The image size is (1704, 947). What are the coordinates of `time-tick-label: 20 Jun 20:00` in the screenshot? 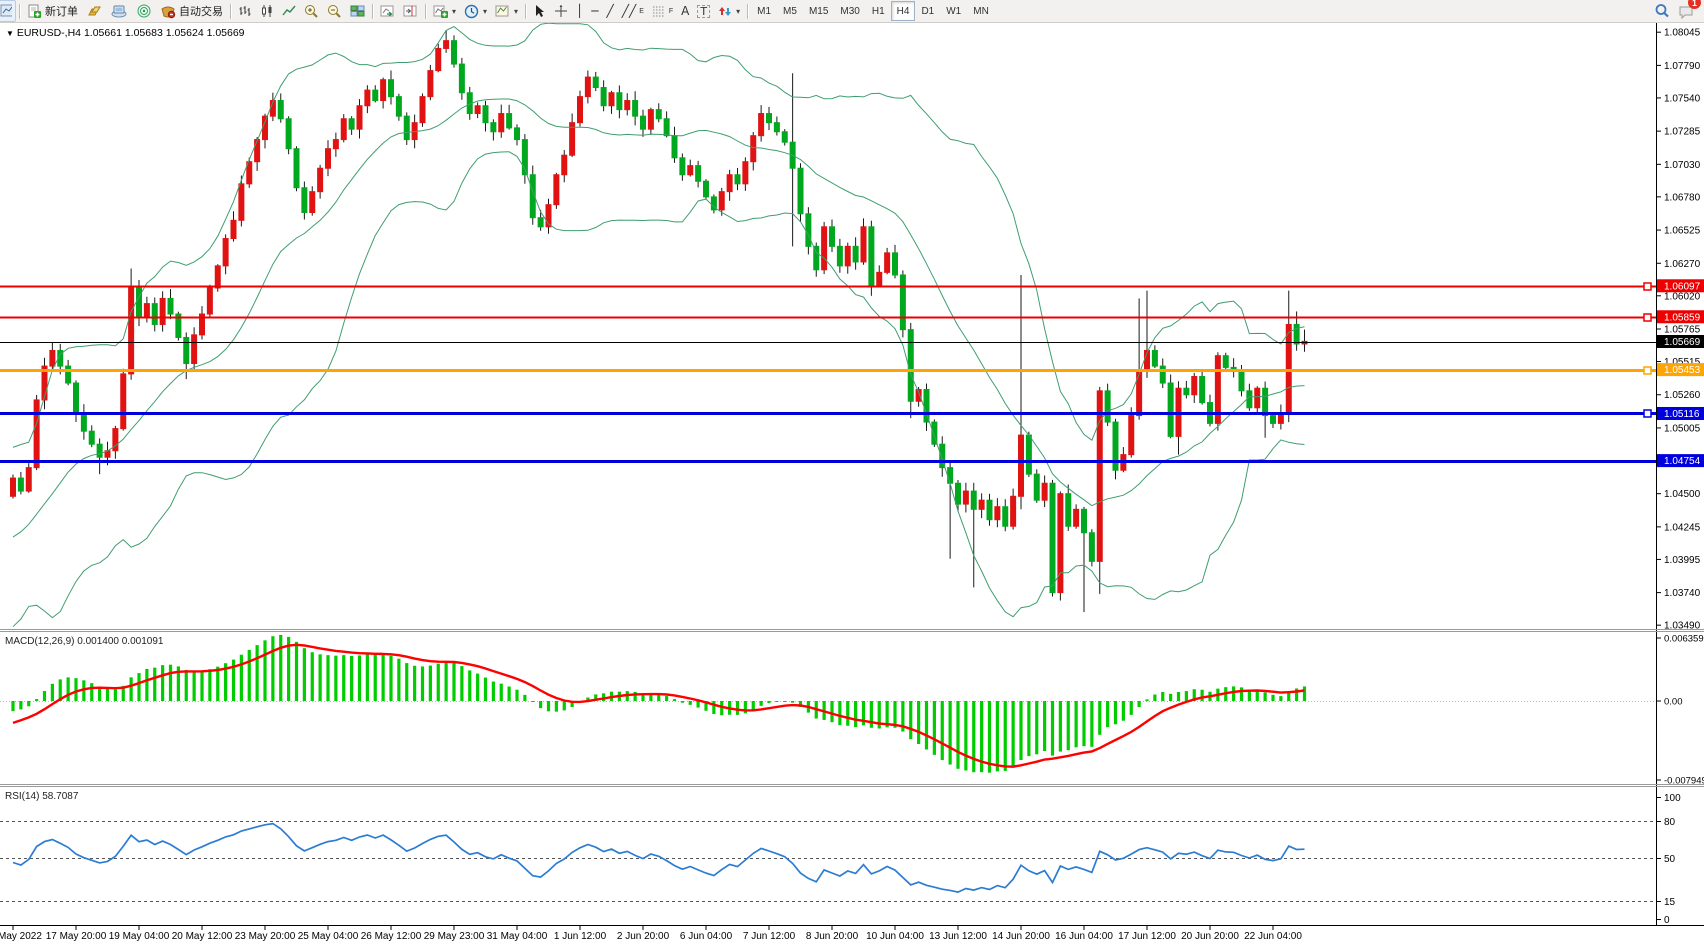 It's located at (1210, 936).